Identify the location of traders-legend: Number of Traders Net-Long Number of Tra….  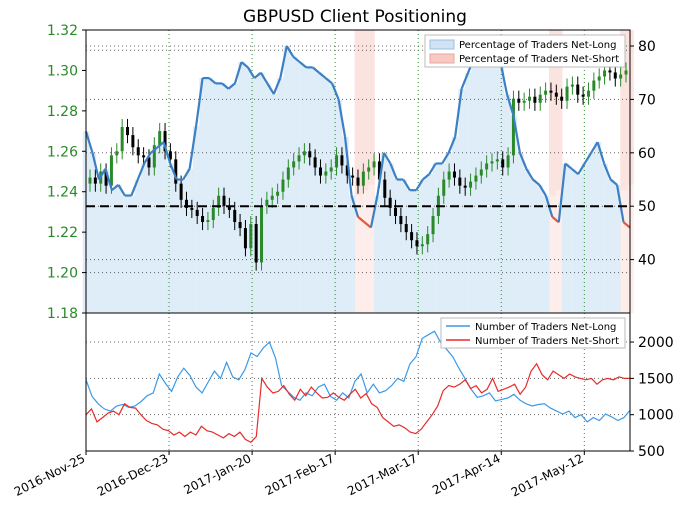
(533, 333).